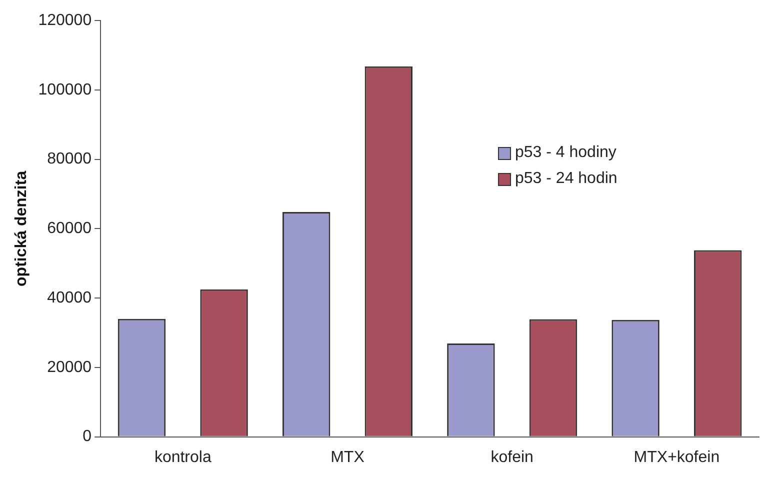 Image resolution: width=763 pixels, height=484 pixels. What do you see at coordinates (512, 457) in the screenshot?
I see `x-tick-label: kofein` at bounding box center [512, 457].